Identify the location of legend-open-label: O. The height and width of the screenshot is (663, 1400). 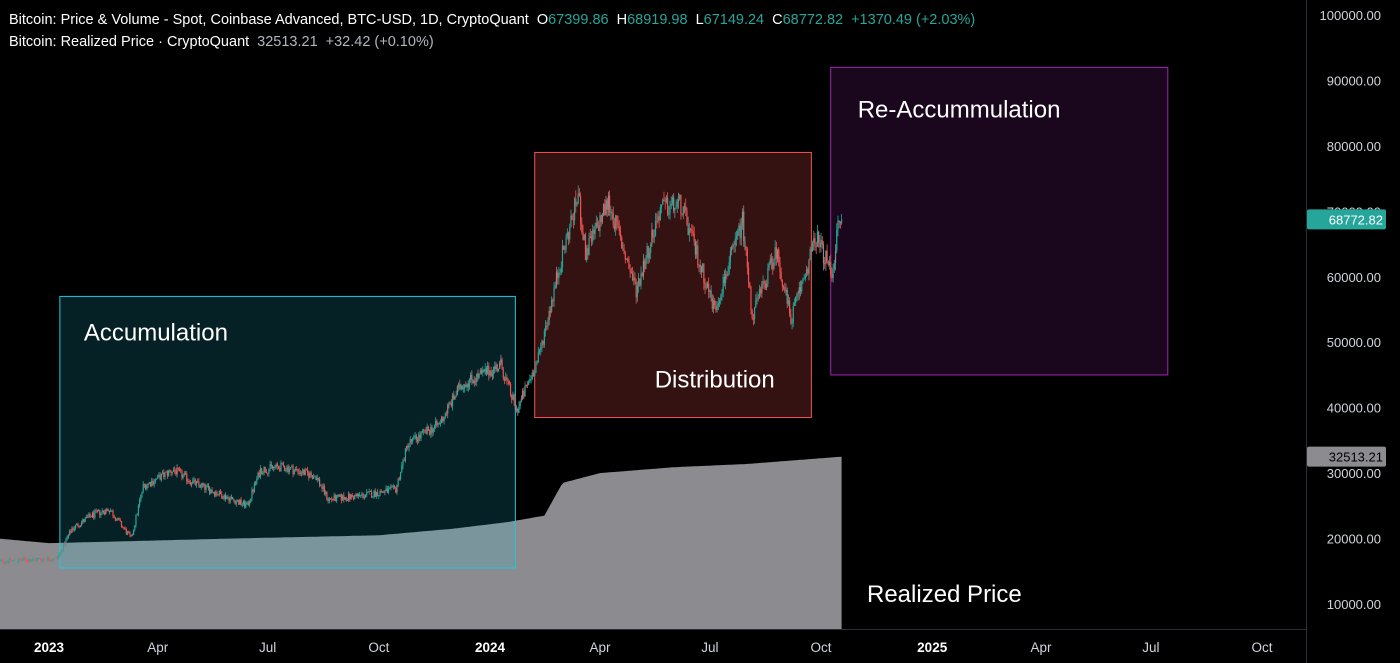
(542, 20).